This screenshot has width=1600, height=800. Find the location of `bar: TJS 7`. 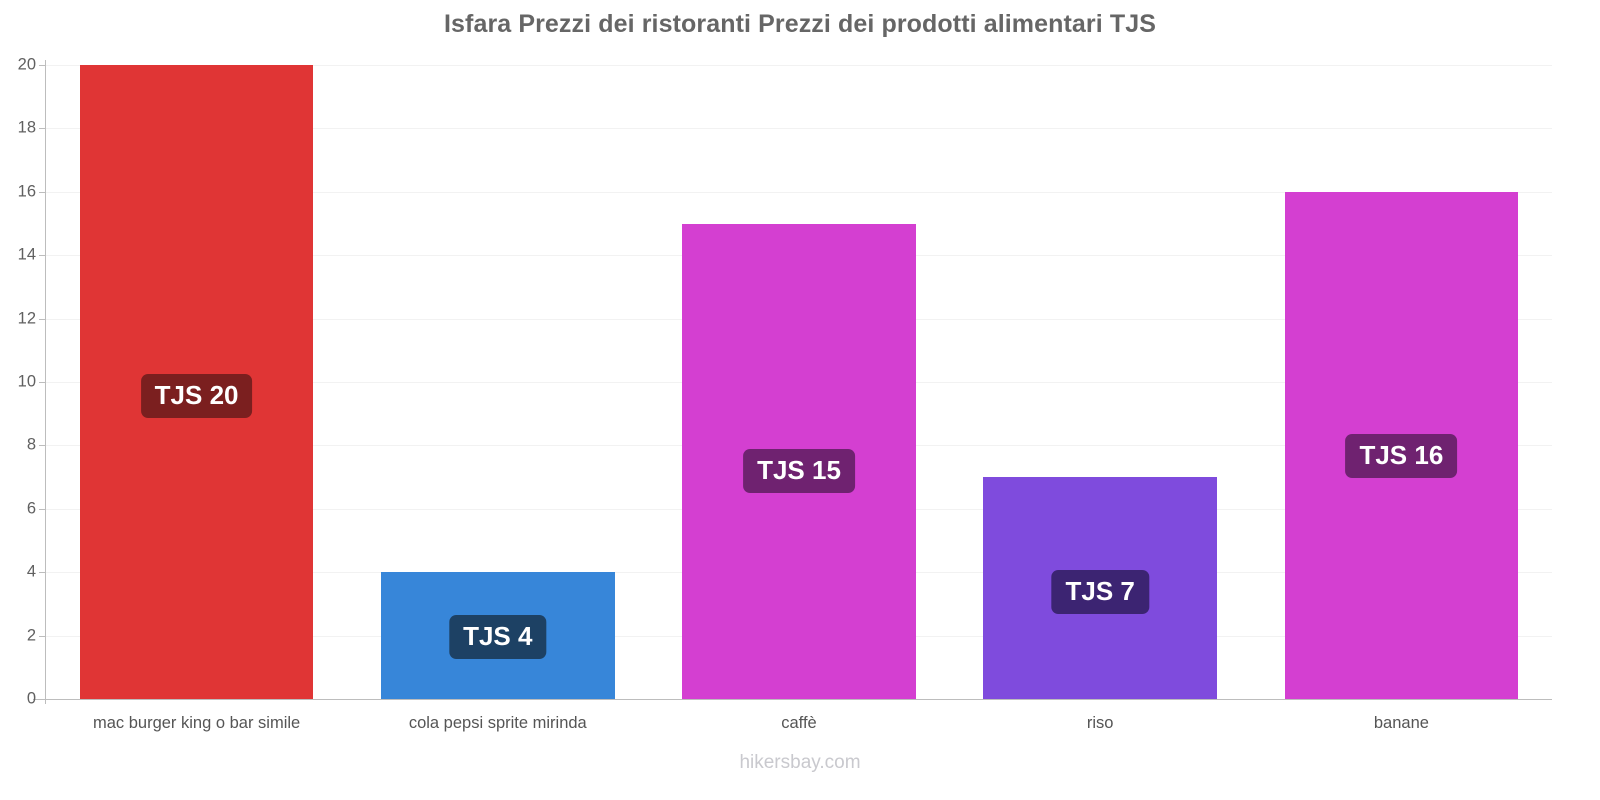

bar: TJS 7 is located at coordinates (1100, 588).